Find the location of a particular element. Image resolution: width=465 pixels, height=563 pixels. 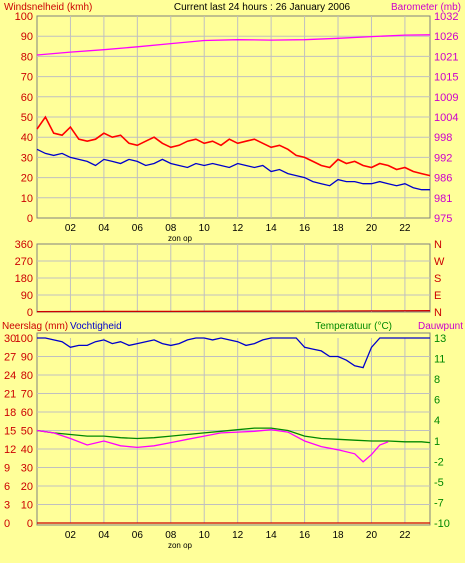

right-tick-label: 4 is located at coordinates (437, 421).